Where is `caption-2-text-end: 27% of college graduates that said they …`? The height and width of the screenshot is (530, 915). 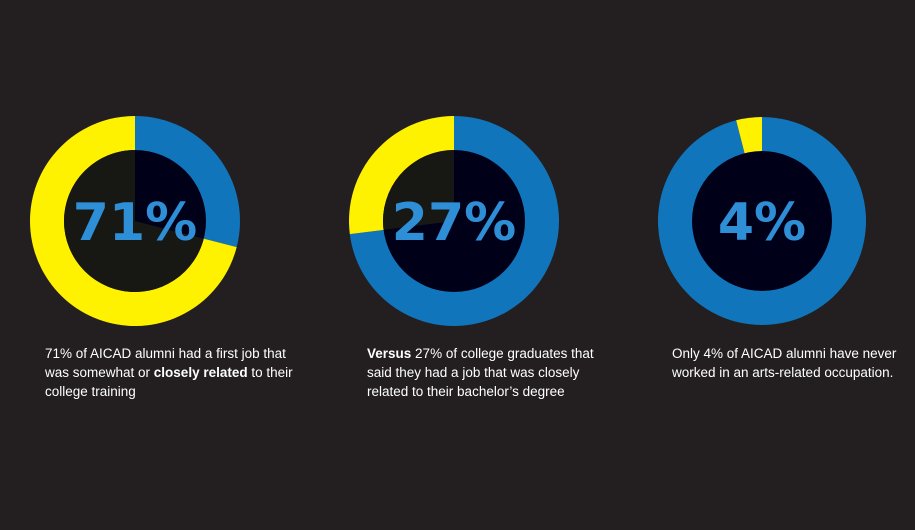 caption-2-text-end: 27% of college graduates that said they … is located at coordinates (480, 372).